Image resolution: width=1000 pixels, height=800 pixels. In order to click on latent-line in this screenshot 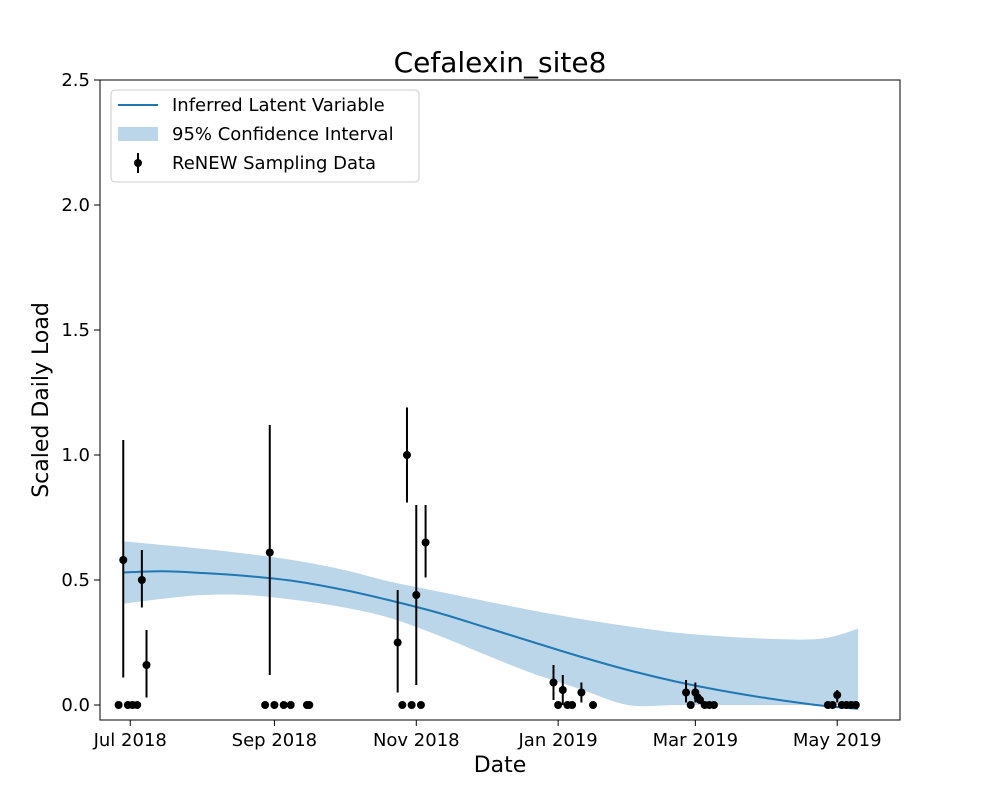, I will do `click(491, 640)`.